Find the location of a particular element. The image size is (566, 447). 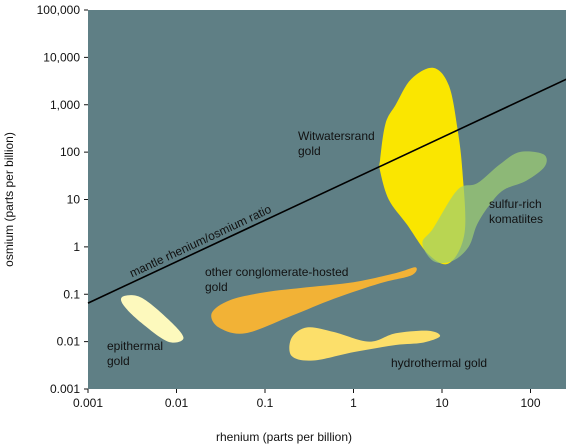

y-tick-label: 10 is located at coordinates (74, 200).